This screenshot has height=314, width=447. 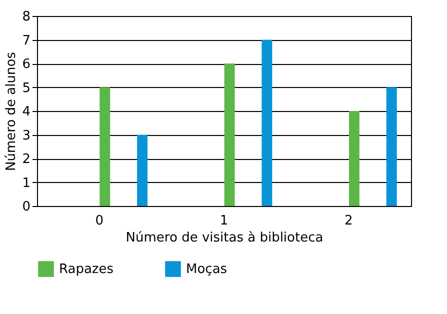 What do you see at coordinates (26, 88) in the screenshot?
I see `y-tick-label: 5` at bounding box center [26, 88].